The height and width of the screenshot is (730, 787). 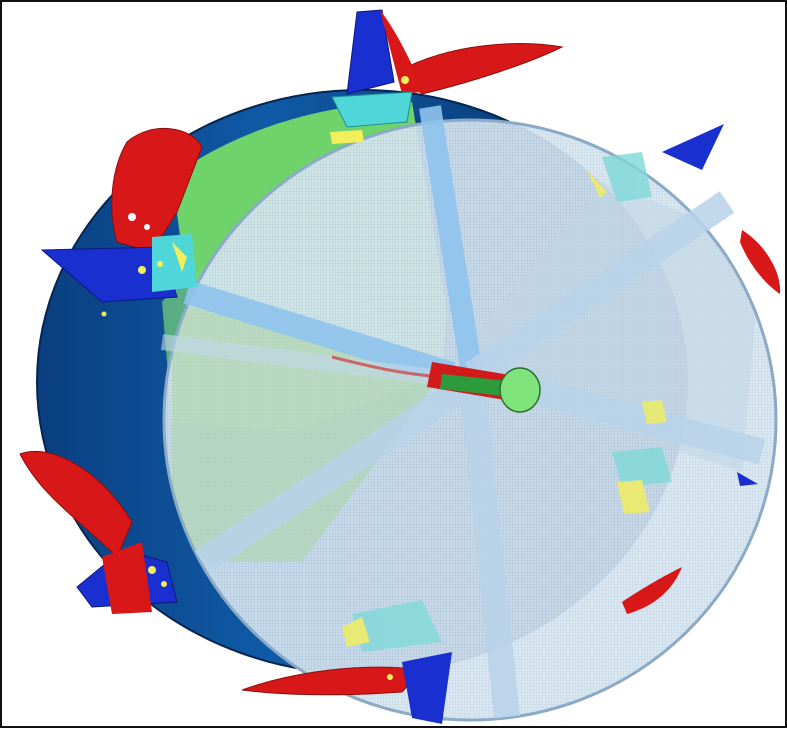 I want to click on blade-bottom-left, so click(x=98, y=532).